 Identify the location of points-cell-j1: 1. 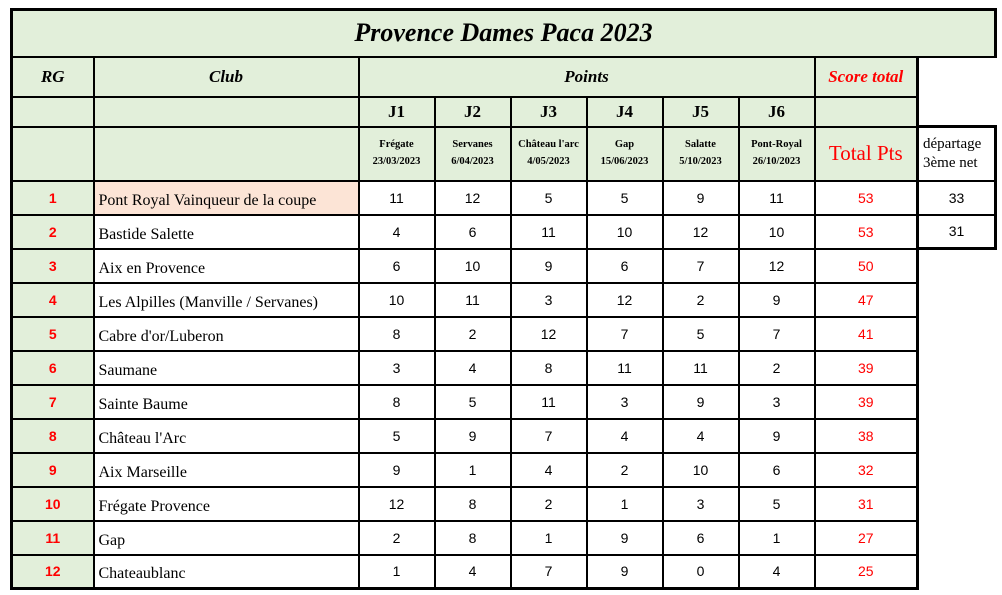
(396, 571).